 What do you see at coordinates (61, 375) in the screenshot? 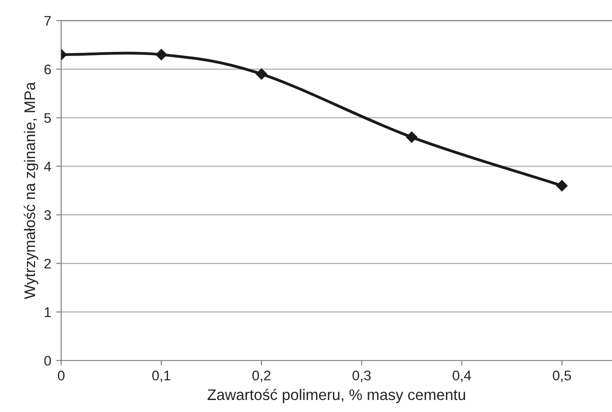
I see `x-tick-label: 0` at bounding box center [61, 375].